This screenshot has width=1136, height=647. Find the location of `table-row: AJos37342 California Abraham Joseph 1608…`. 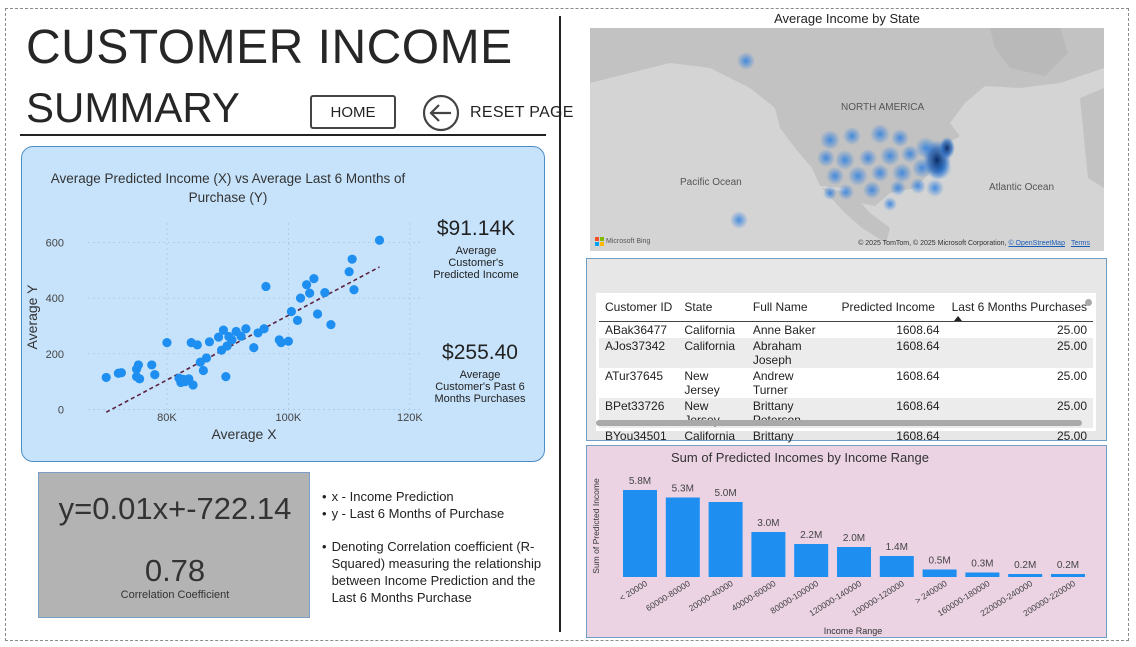

table-row: AJos37342 California Abraham Joseph 1608… is located at coordinates (846, 352).